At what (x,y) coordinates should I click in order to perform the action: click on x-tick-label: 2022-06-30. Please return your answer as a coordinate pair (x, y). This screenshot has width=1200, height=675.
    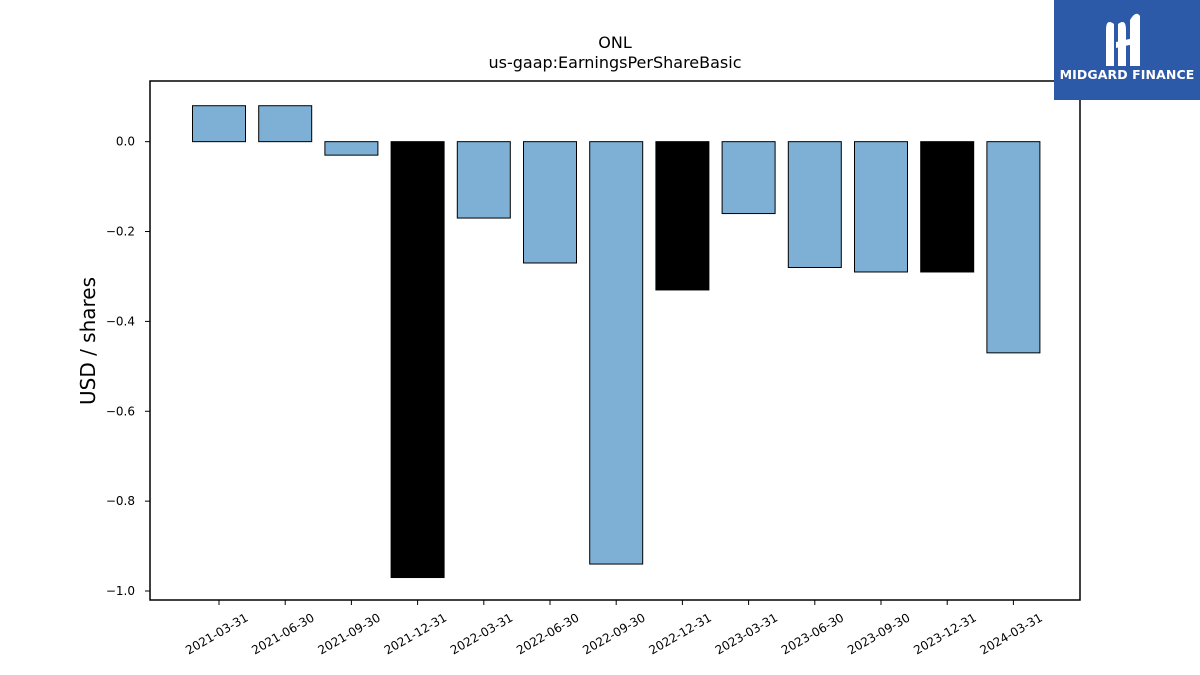
    Looking at the image, I should click on (547, 633).